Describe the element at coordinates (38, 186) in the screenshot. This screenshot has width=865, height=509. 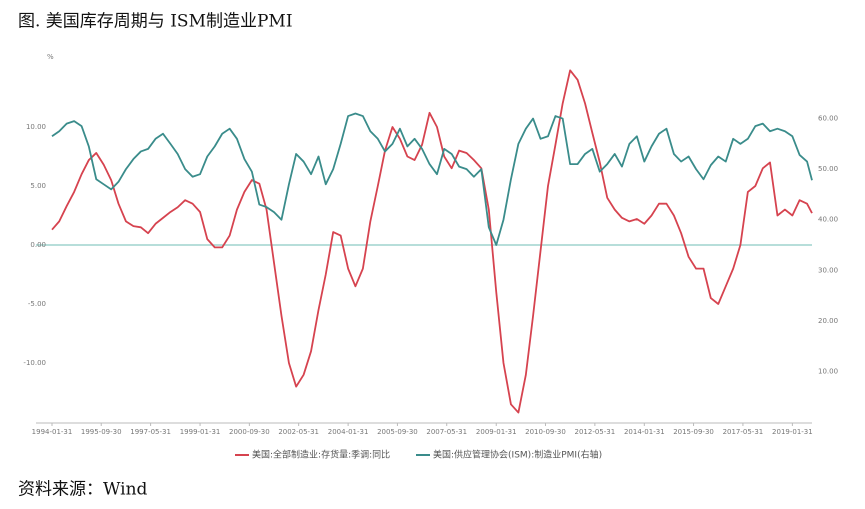
I see `y-tick-label: 5.00` at that location.